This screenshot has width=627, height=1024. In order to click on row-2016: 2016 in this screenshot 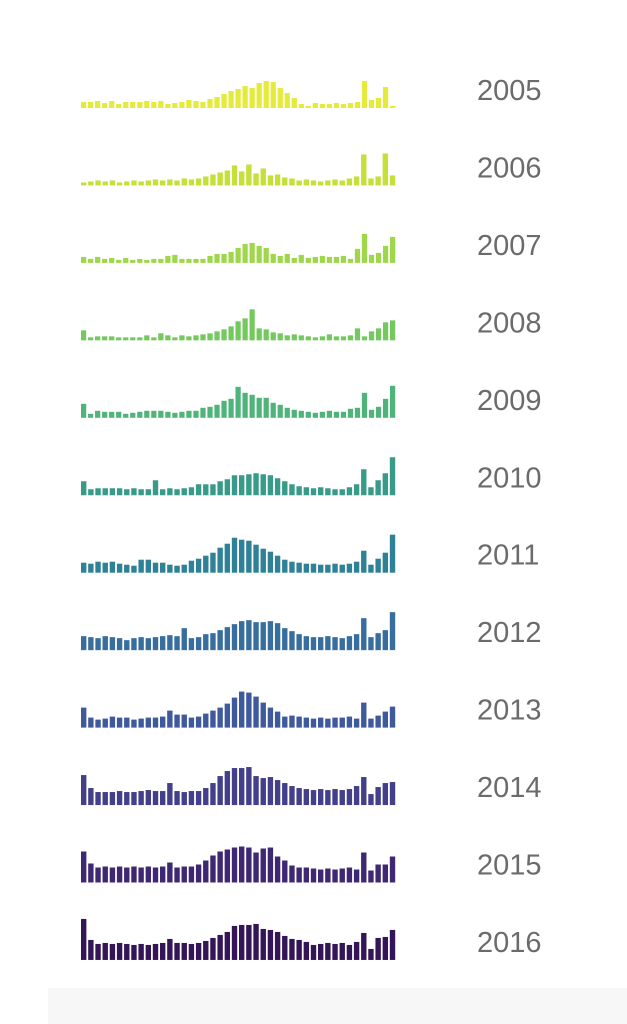, I will do `click(311, 939)`.